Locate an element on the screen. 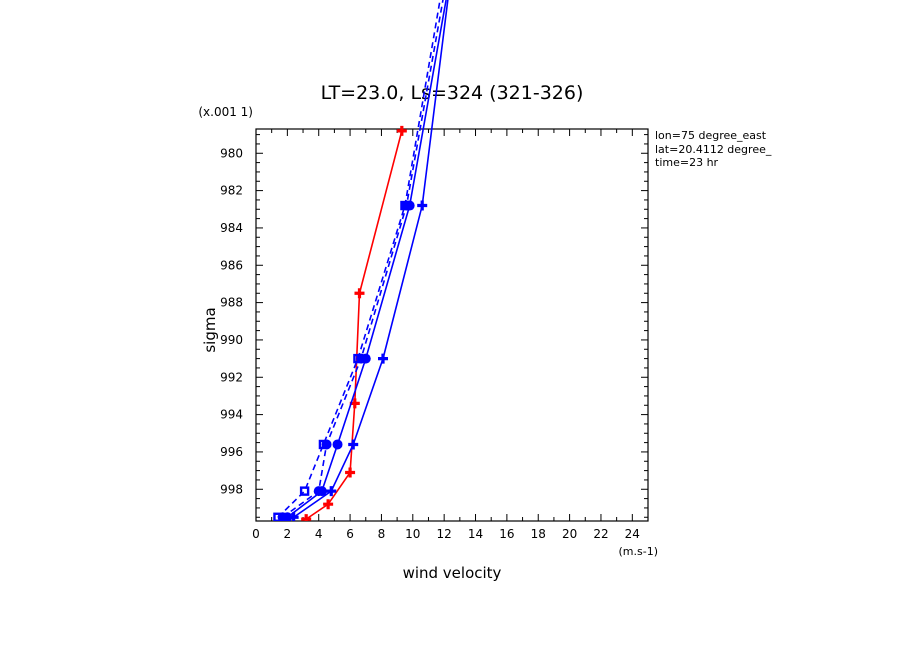  y-tick-label: 988 is located at coordinates (231, 303).